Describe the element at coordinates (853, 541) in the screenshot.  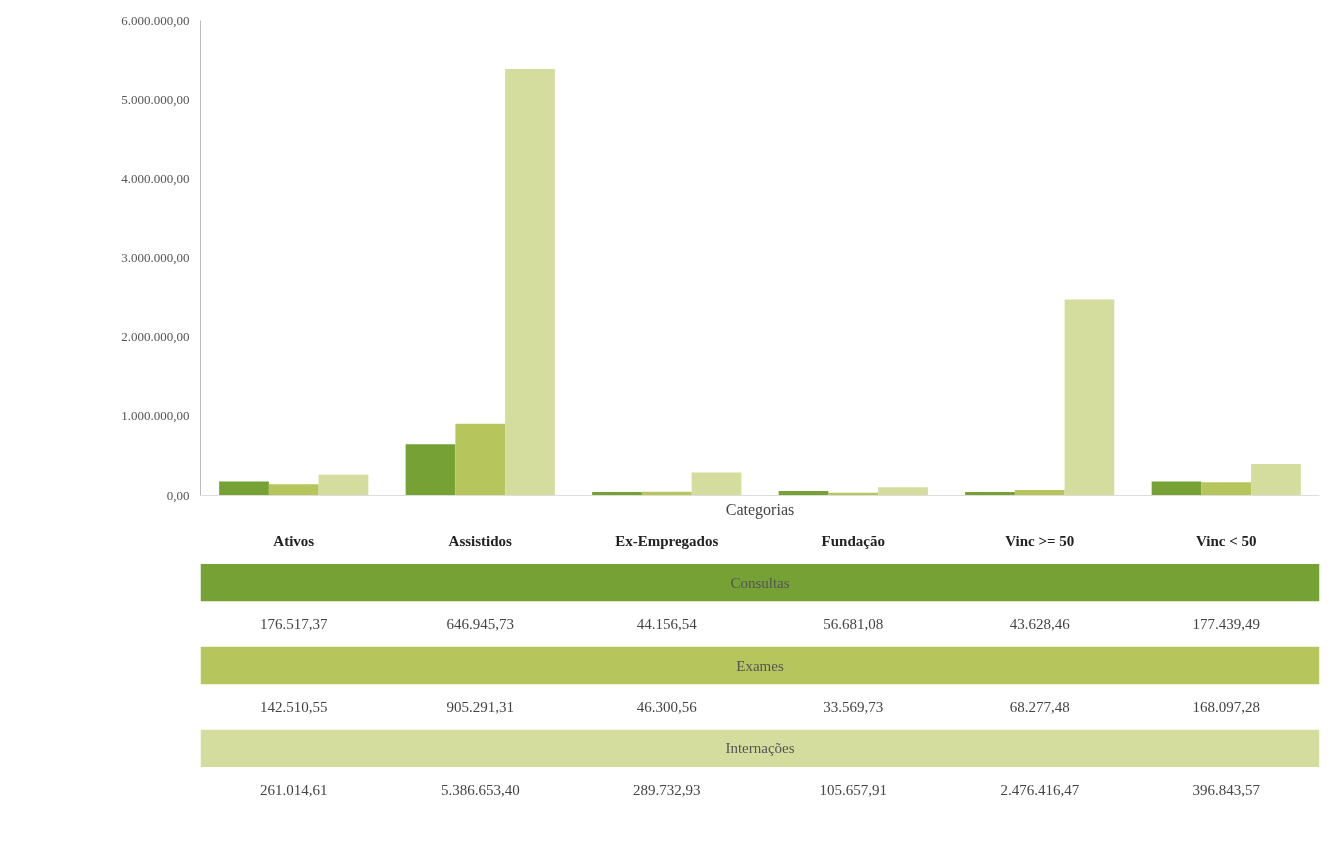
I see `x-tick-label: Fundação` at that location.